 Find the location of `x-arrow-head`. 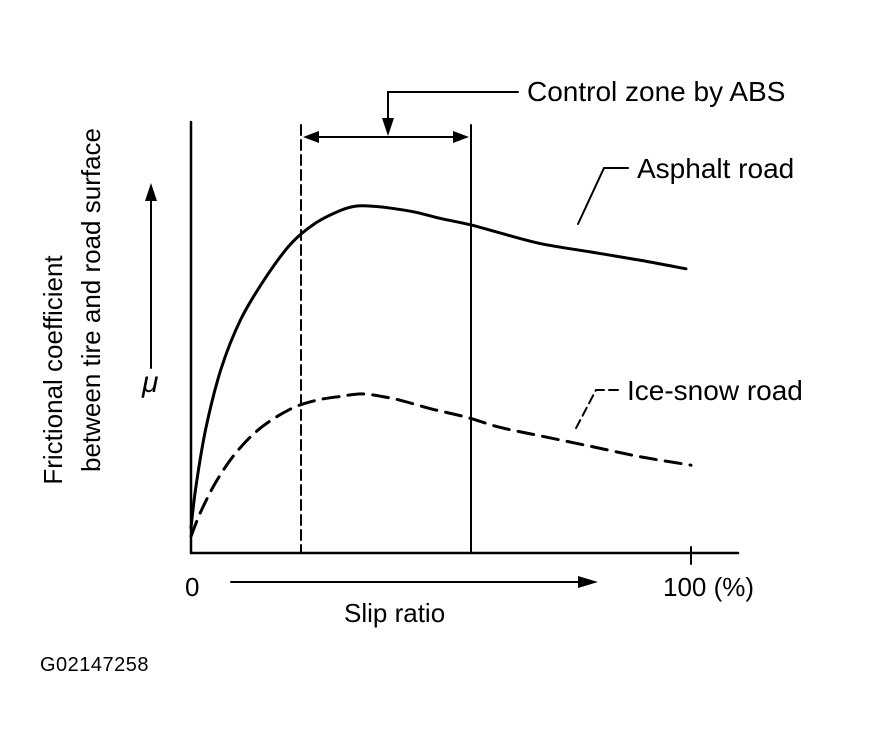

x-arrow-head is located at coordinates (588, 582).